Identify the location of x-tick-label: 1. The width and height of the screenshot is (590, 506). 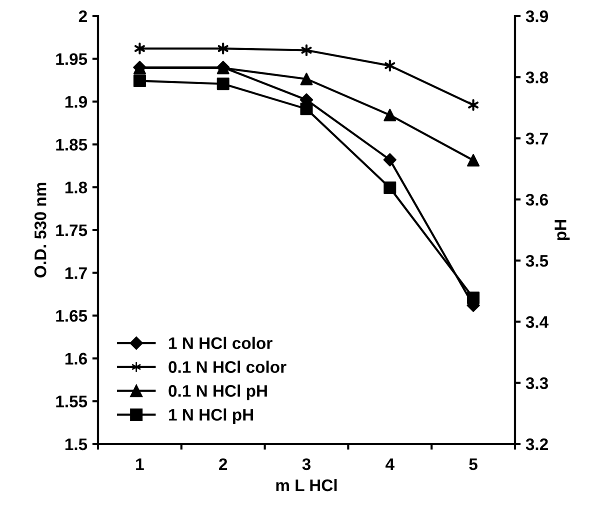
(140, 464).